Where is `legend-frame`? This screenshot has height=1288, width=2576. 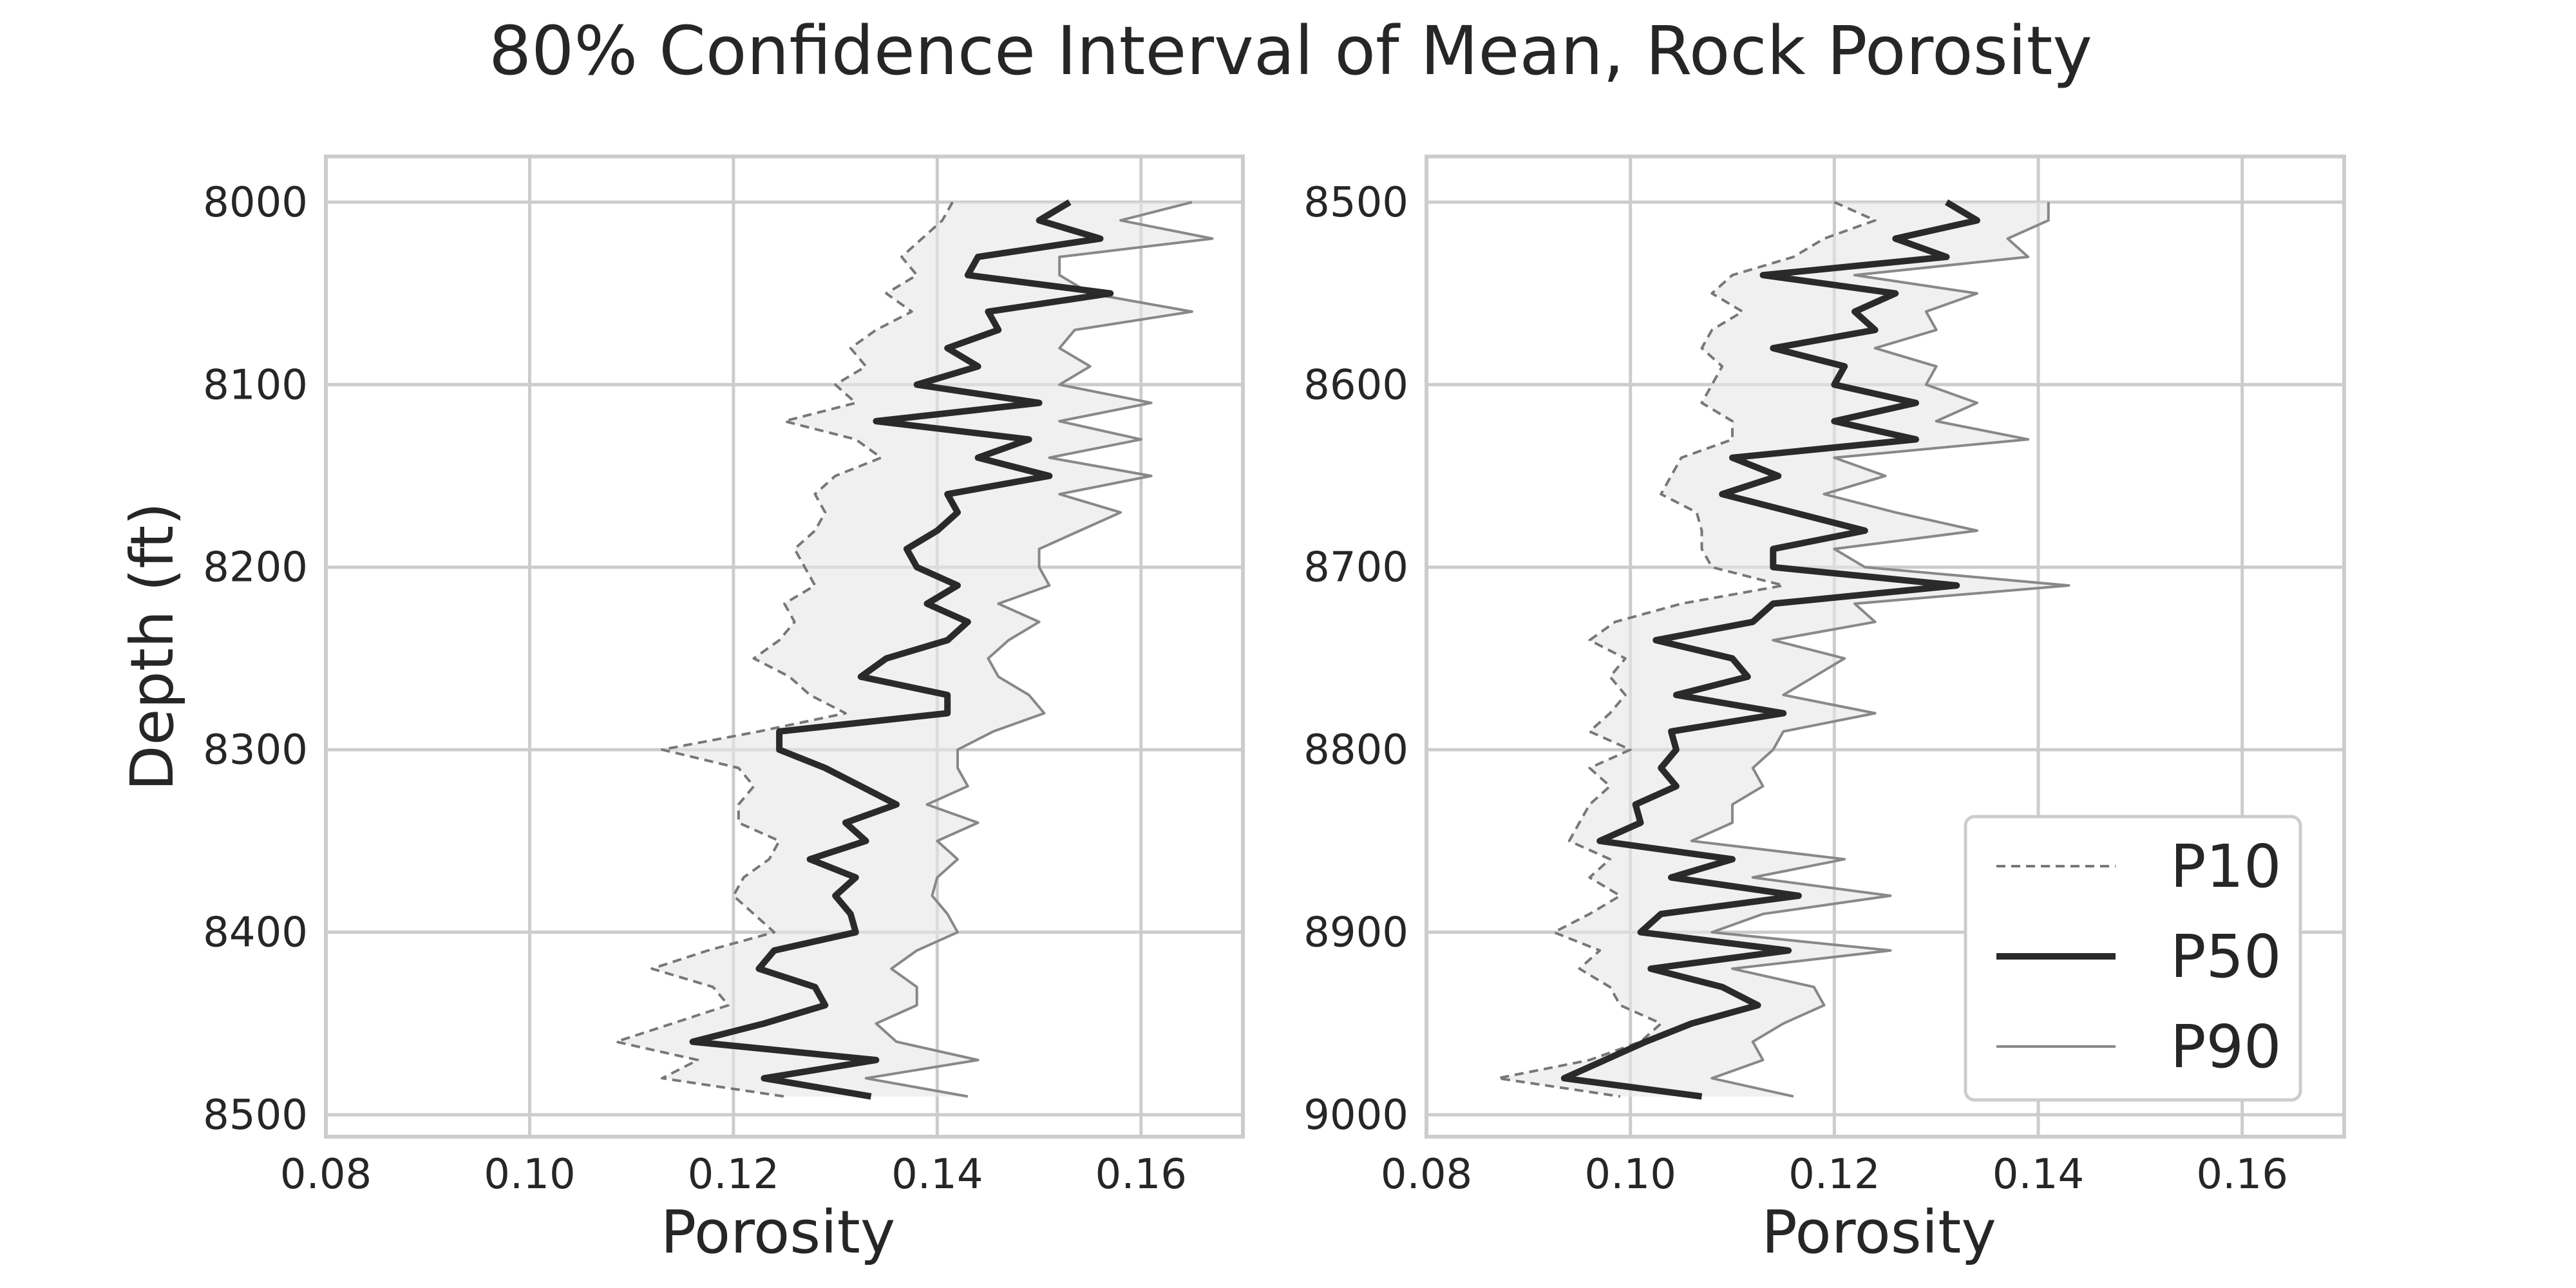
legend-frame is located at coordinates (2133, 958).